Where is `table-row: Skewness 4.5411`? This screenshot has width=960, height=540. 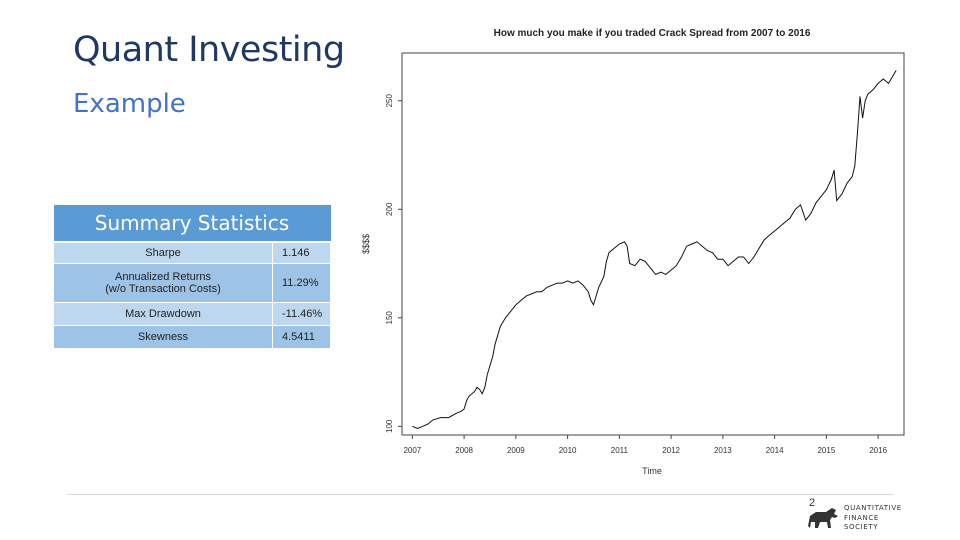 table-row: Skewness 4.5411 is located at coordinates (192, 336).